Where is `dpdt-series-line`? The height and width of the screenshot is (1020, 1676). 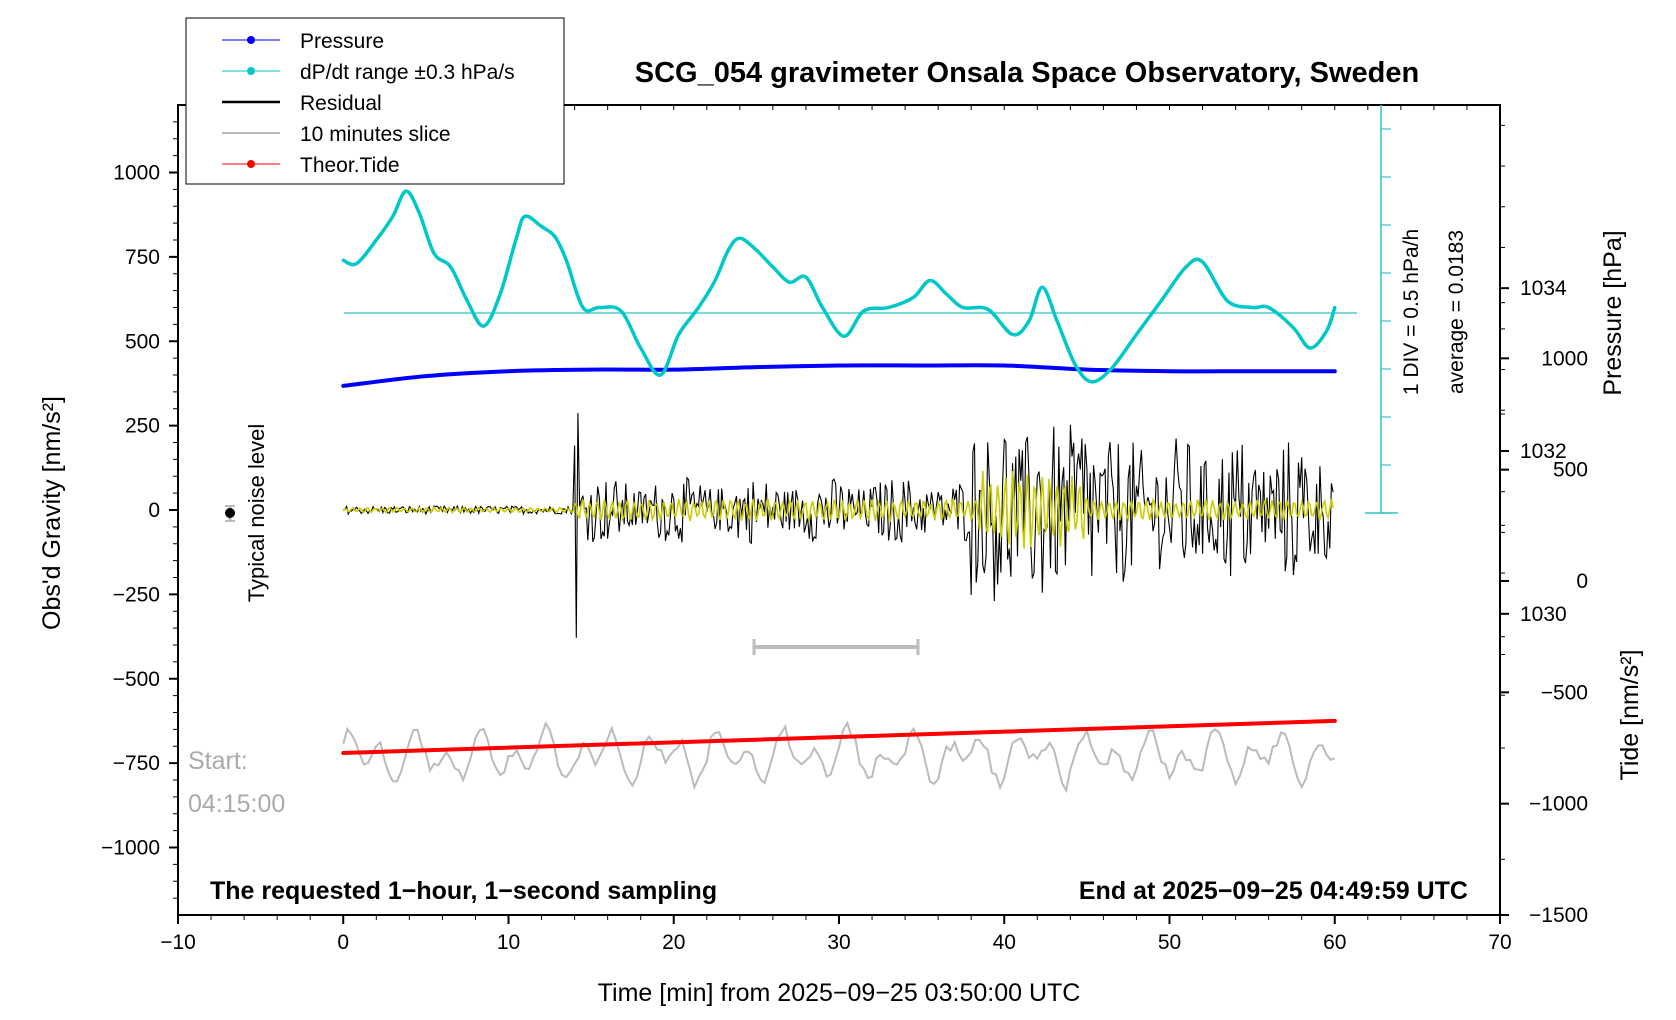
dpdt-series-line is located at coordinates (839, 286).